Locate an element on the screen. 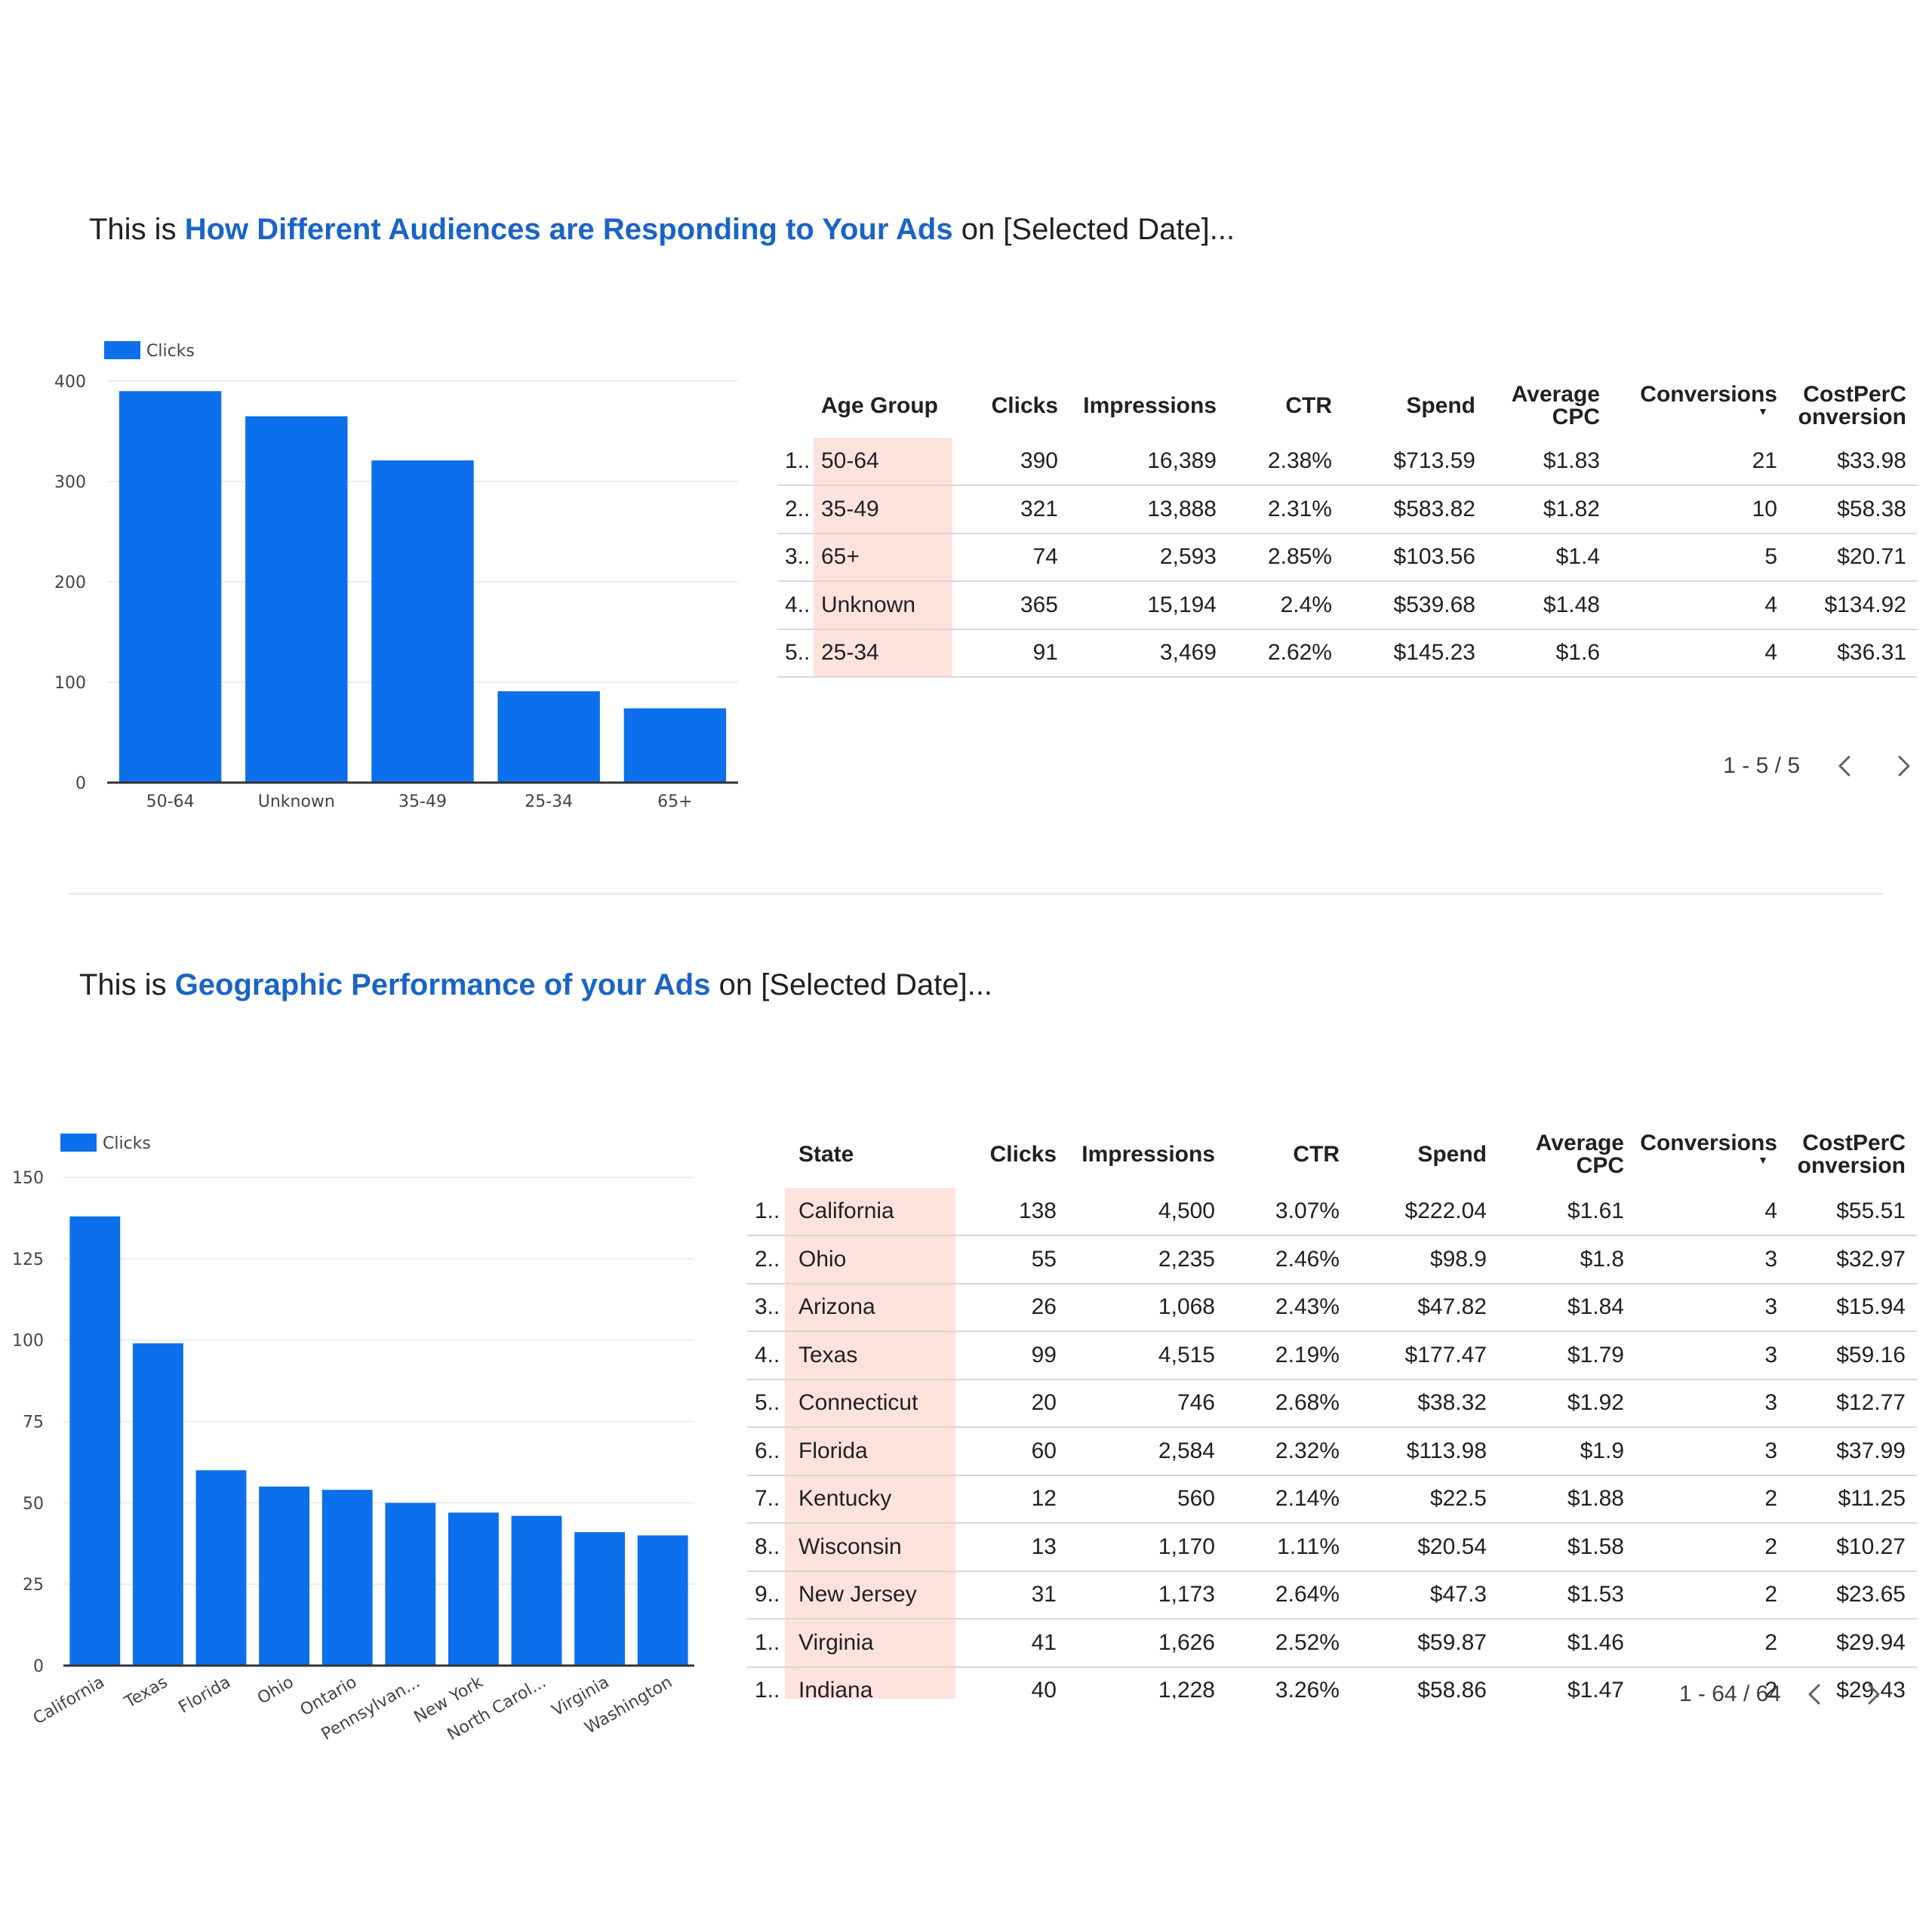  table-row: 1.. Indiana 40 1,228 3.26% $58.86 $1.47 2 $29.43 is located at coordinates (1332, 1683).